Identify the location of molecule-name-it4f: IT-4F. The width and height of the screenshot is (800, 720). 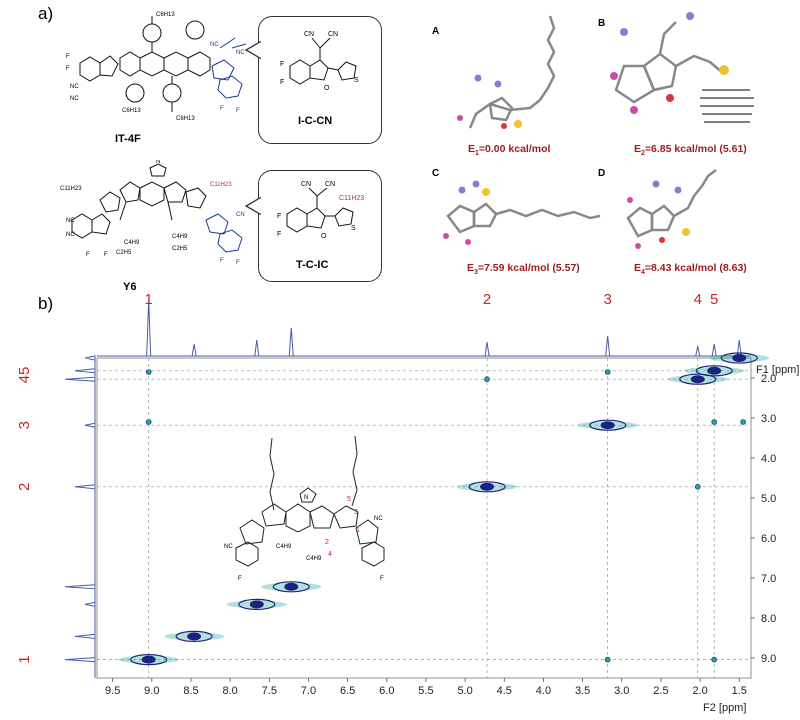
(128, 139).